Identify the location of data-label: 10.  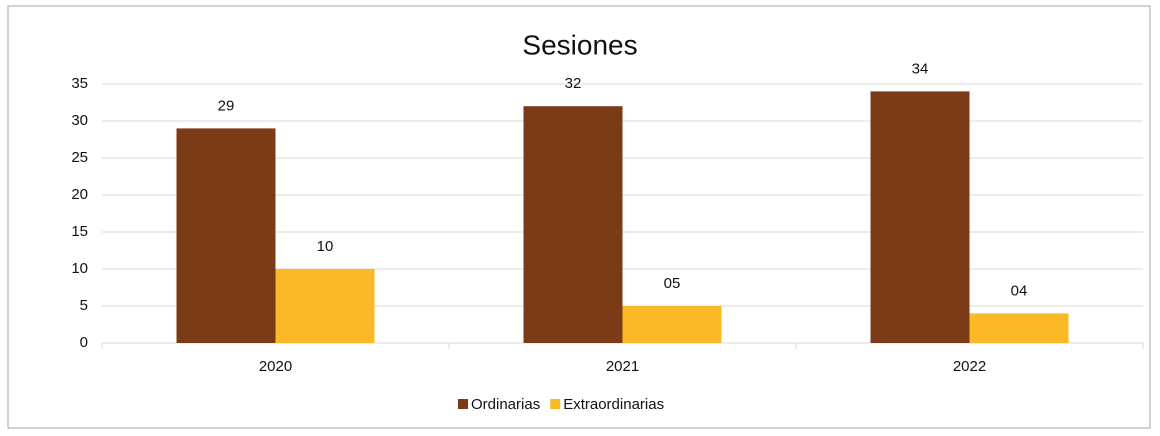
(325, 246).